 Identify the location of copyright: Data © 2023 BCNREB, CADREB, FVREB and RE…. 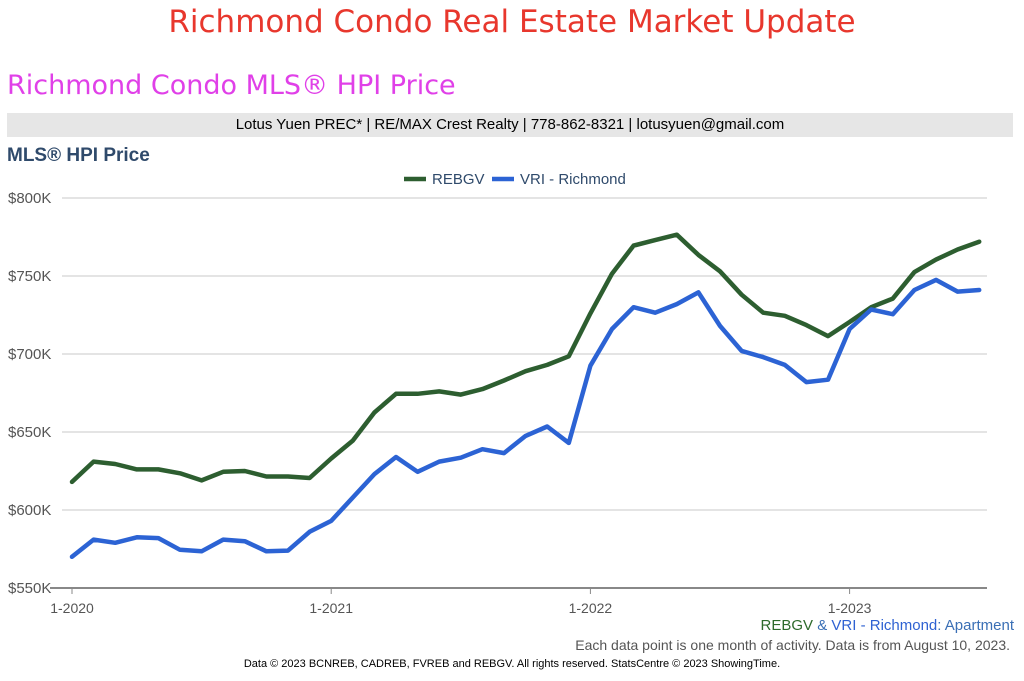
(512, 664).